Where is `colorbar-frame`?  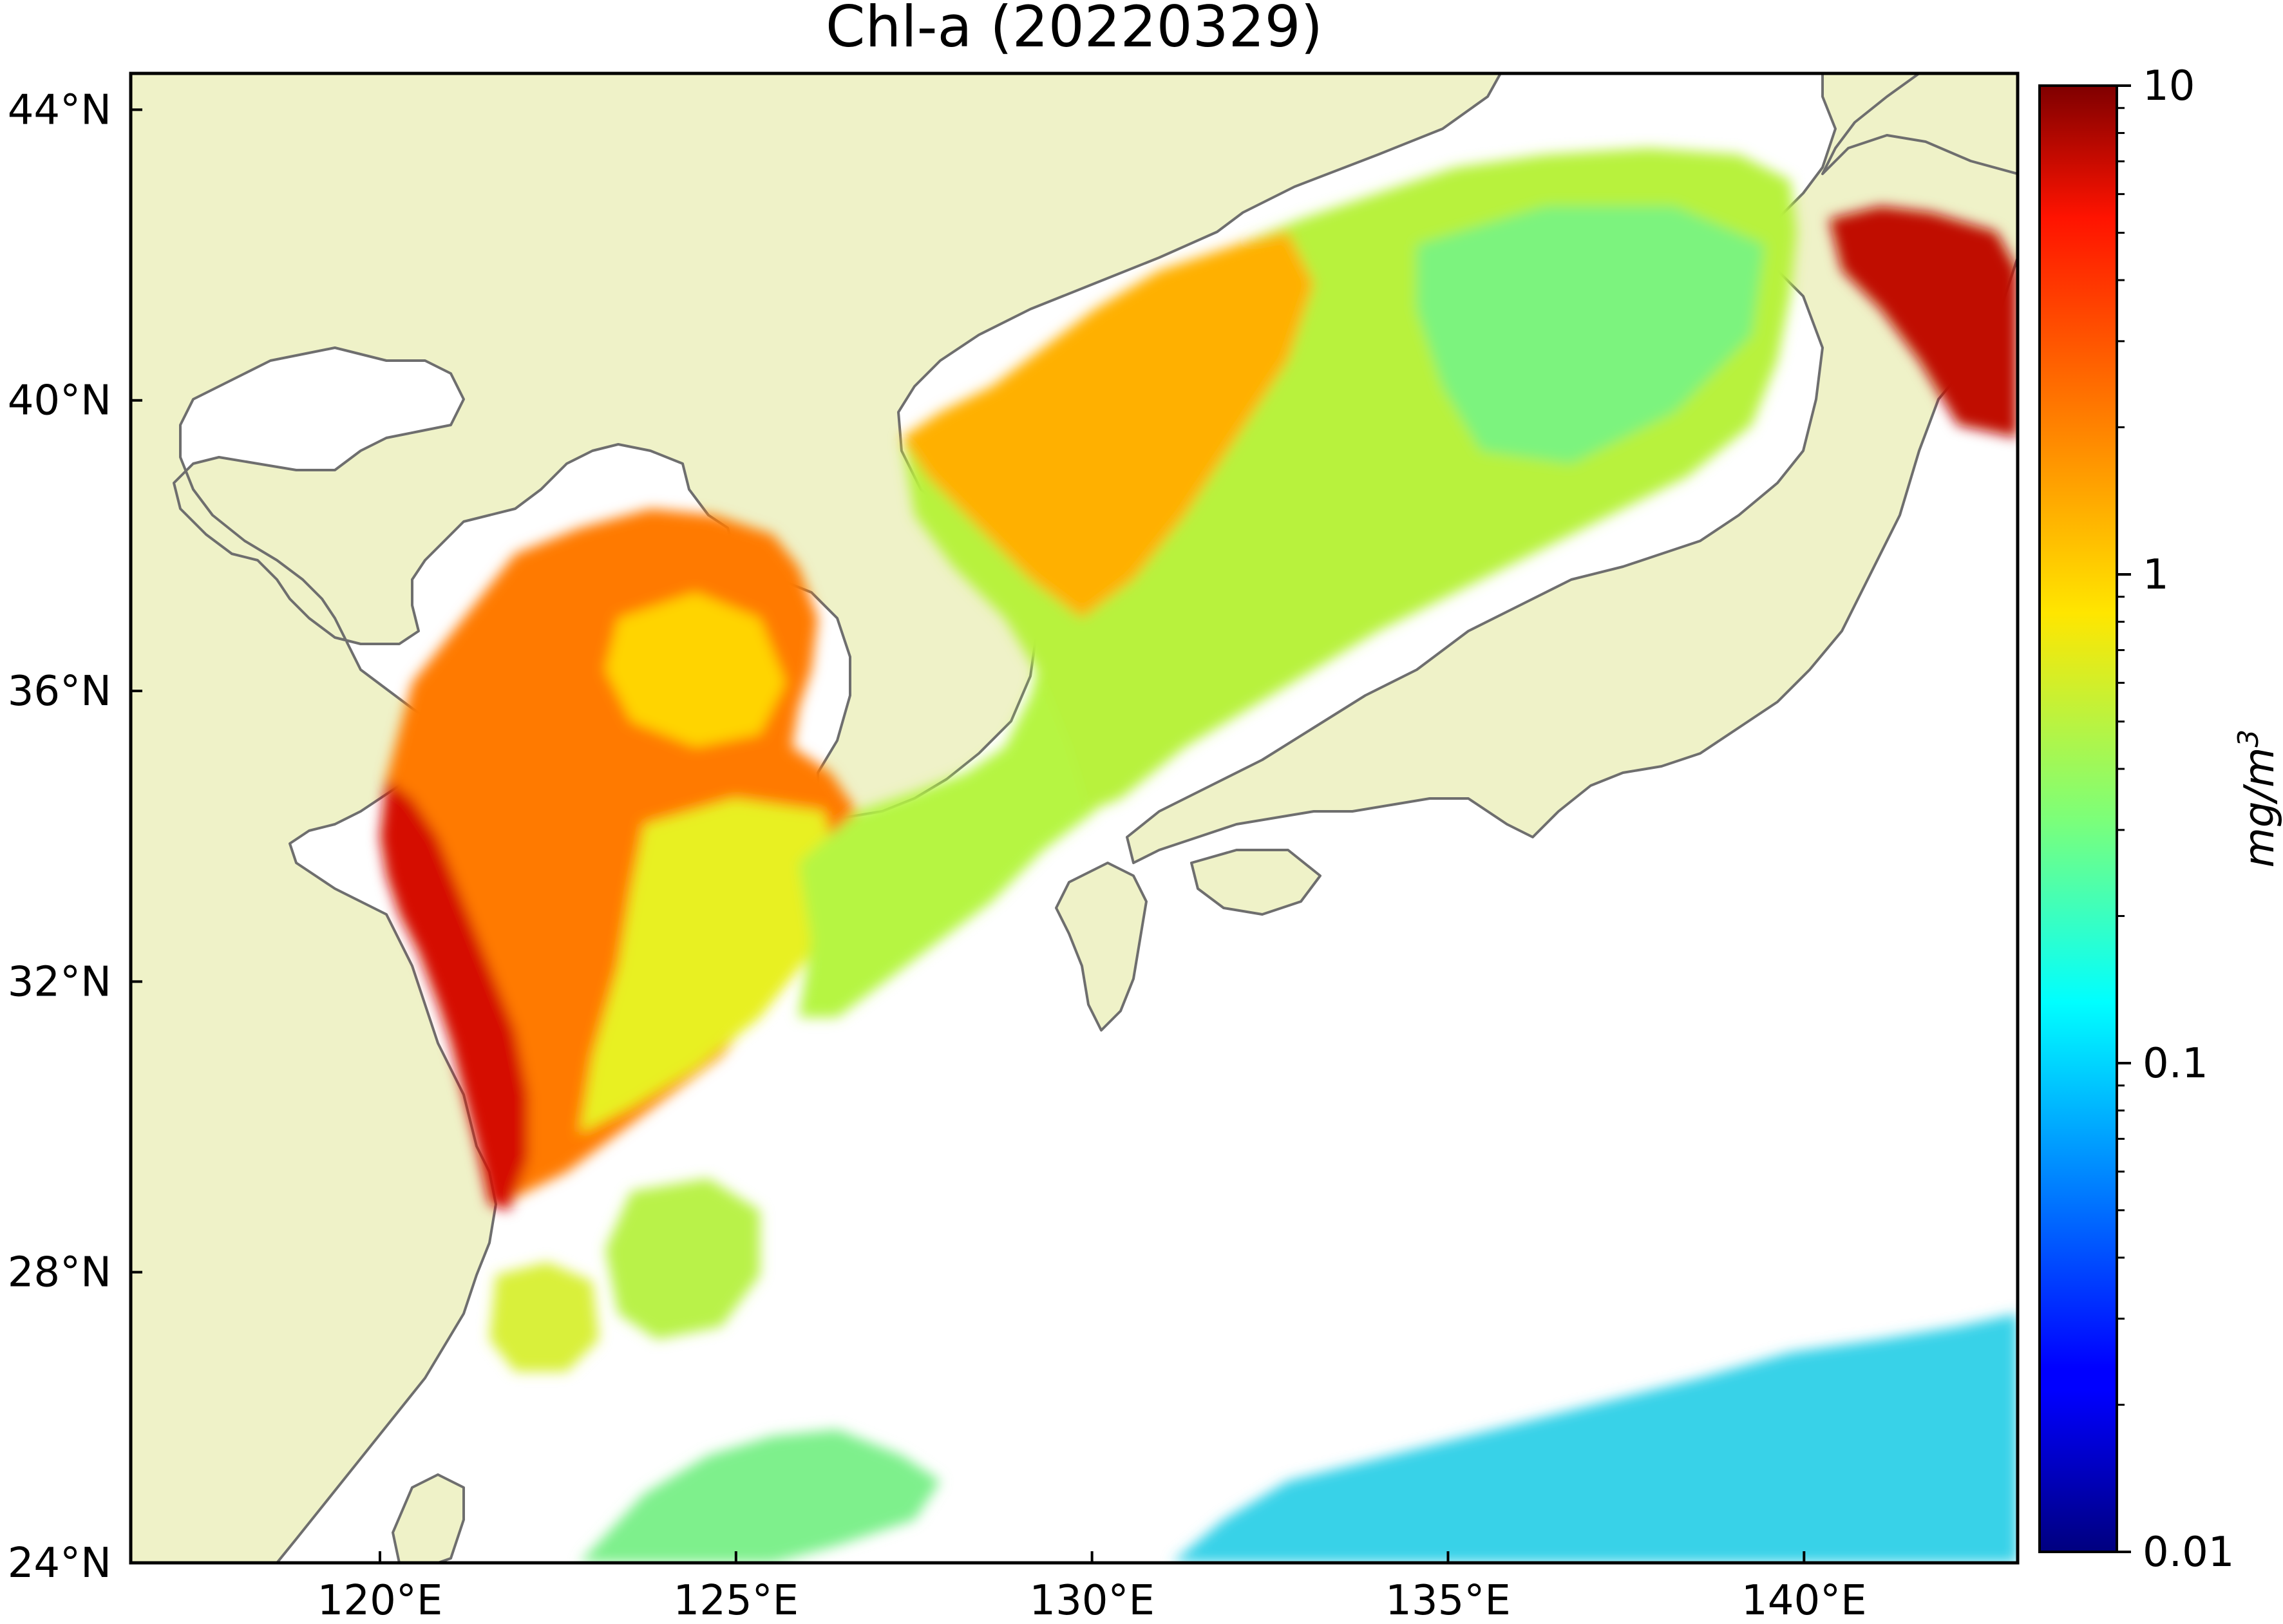 colorbar-frame is located at coordinates (2078, 818).